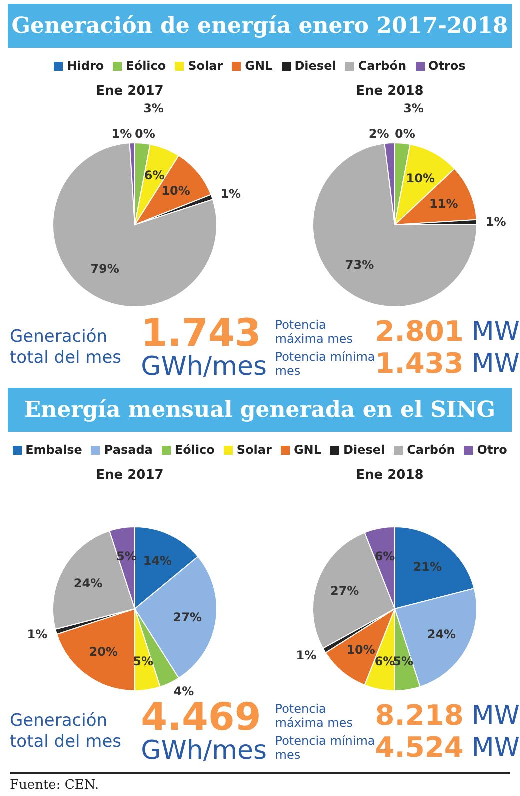 The height and width of the screenshot is (796, 520). Describe the element at coordinates (359, 265) in the screenshot. I see `data-label: 73%` at that location.